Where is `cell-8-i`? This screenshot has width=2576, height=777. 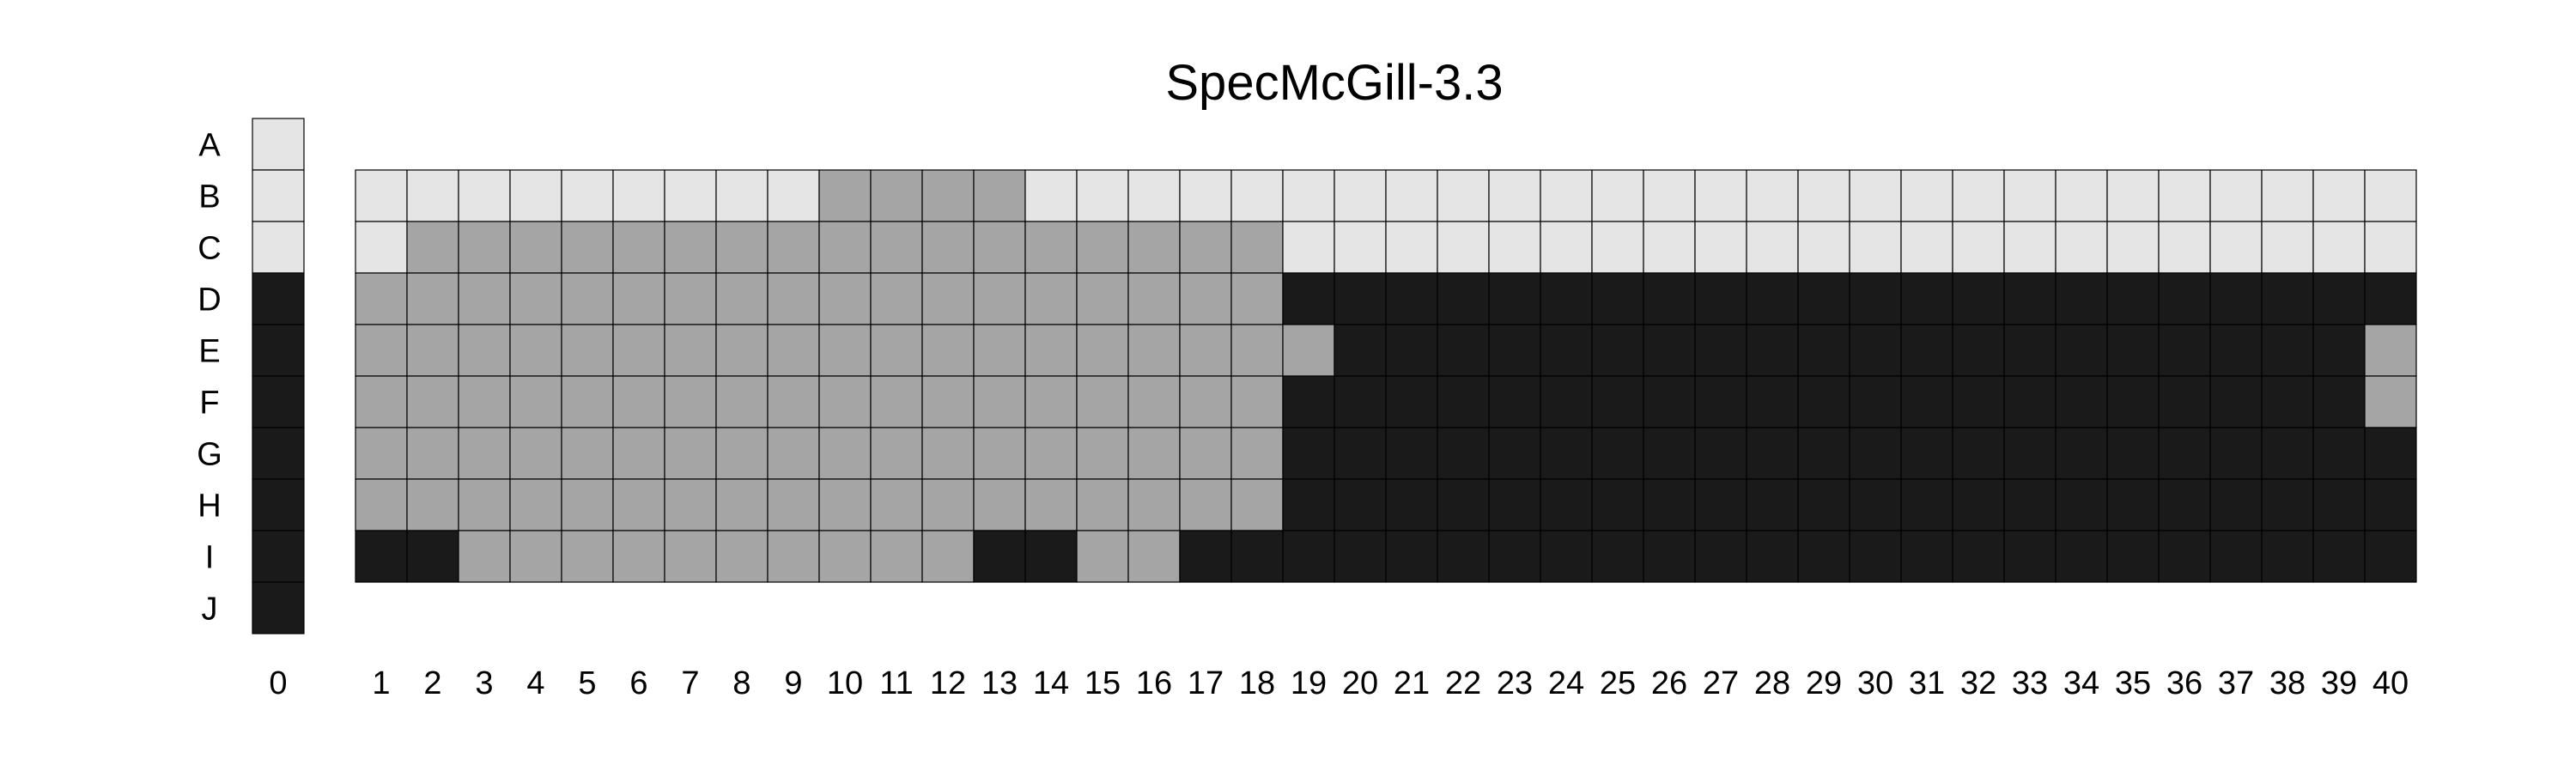
cell-8-i is located at coordinates (742, 556).